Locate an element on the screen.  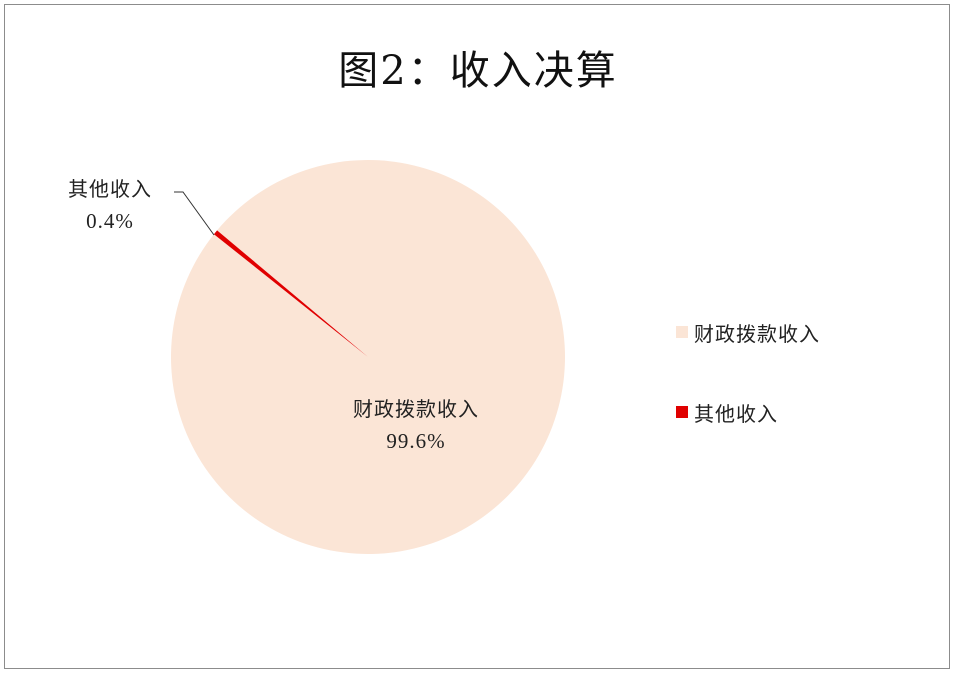
legend-item-fiscal-allocation: 财政拨款收入 is located at coordinates (748, 332).